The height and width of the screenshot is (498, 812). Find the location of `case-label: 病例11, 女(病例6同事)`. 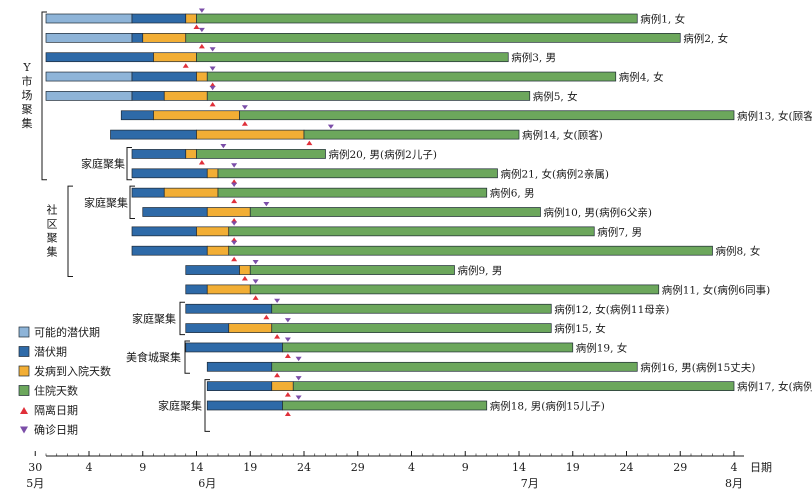

case-label: 病例11, 女(病例6同事) is located at coordinates (716, 289).